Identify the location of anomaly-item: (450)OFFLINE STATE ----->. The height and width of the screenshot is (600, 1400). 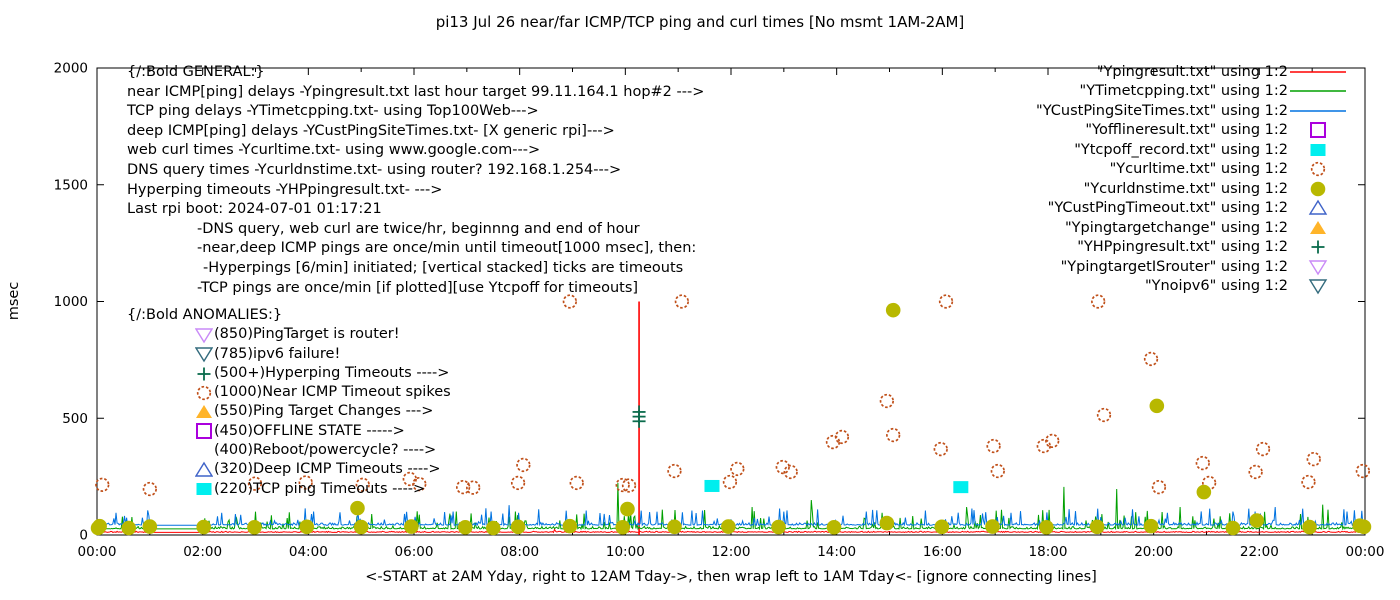
(323, 431).